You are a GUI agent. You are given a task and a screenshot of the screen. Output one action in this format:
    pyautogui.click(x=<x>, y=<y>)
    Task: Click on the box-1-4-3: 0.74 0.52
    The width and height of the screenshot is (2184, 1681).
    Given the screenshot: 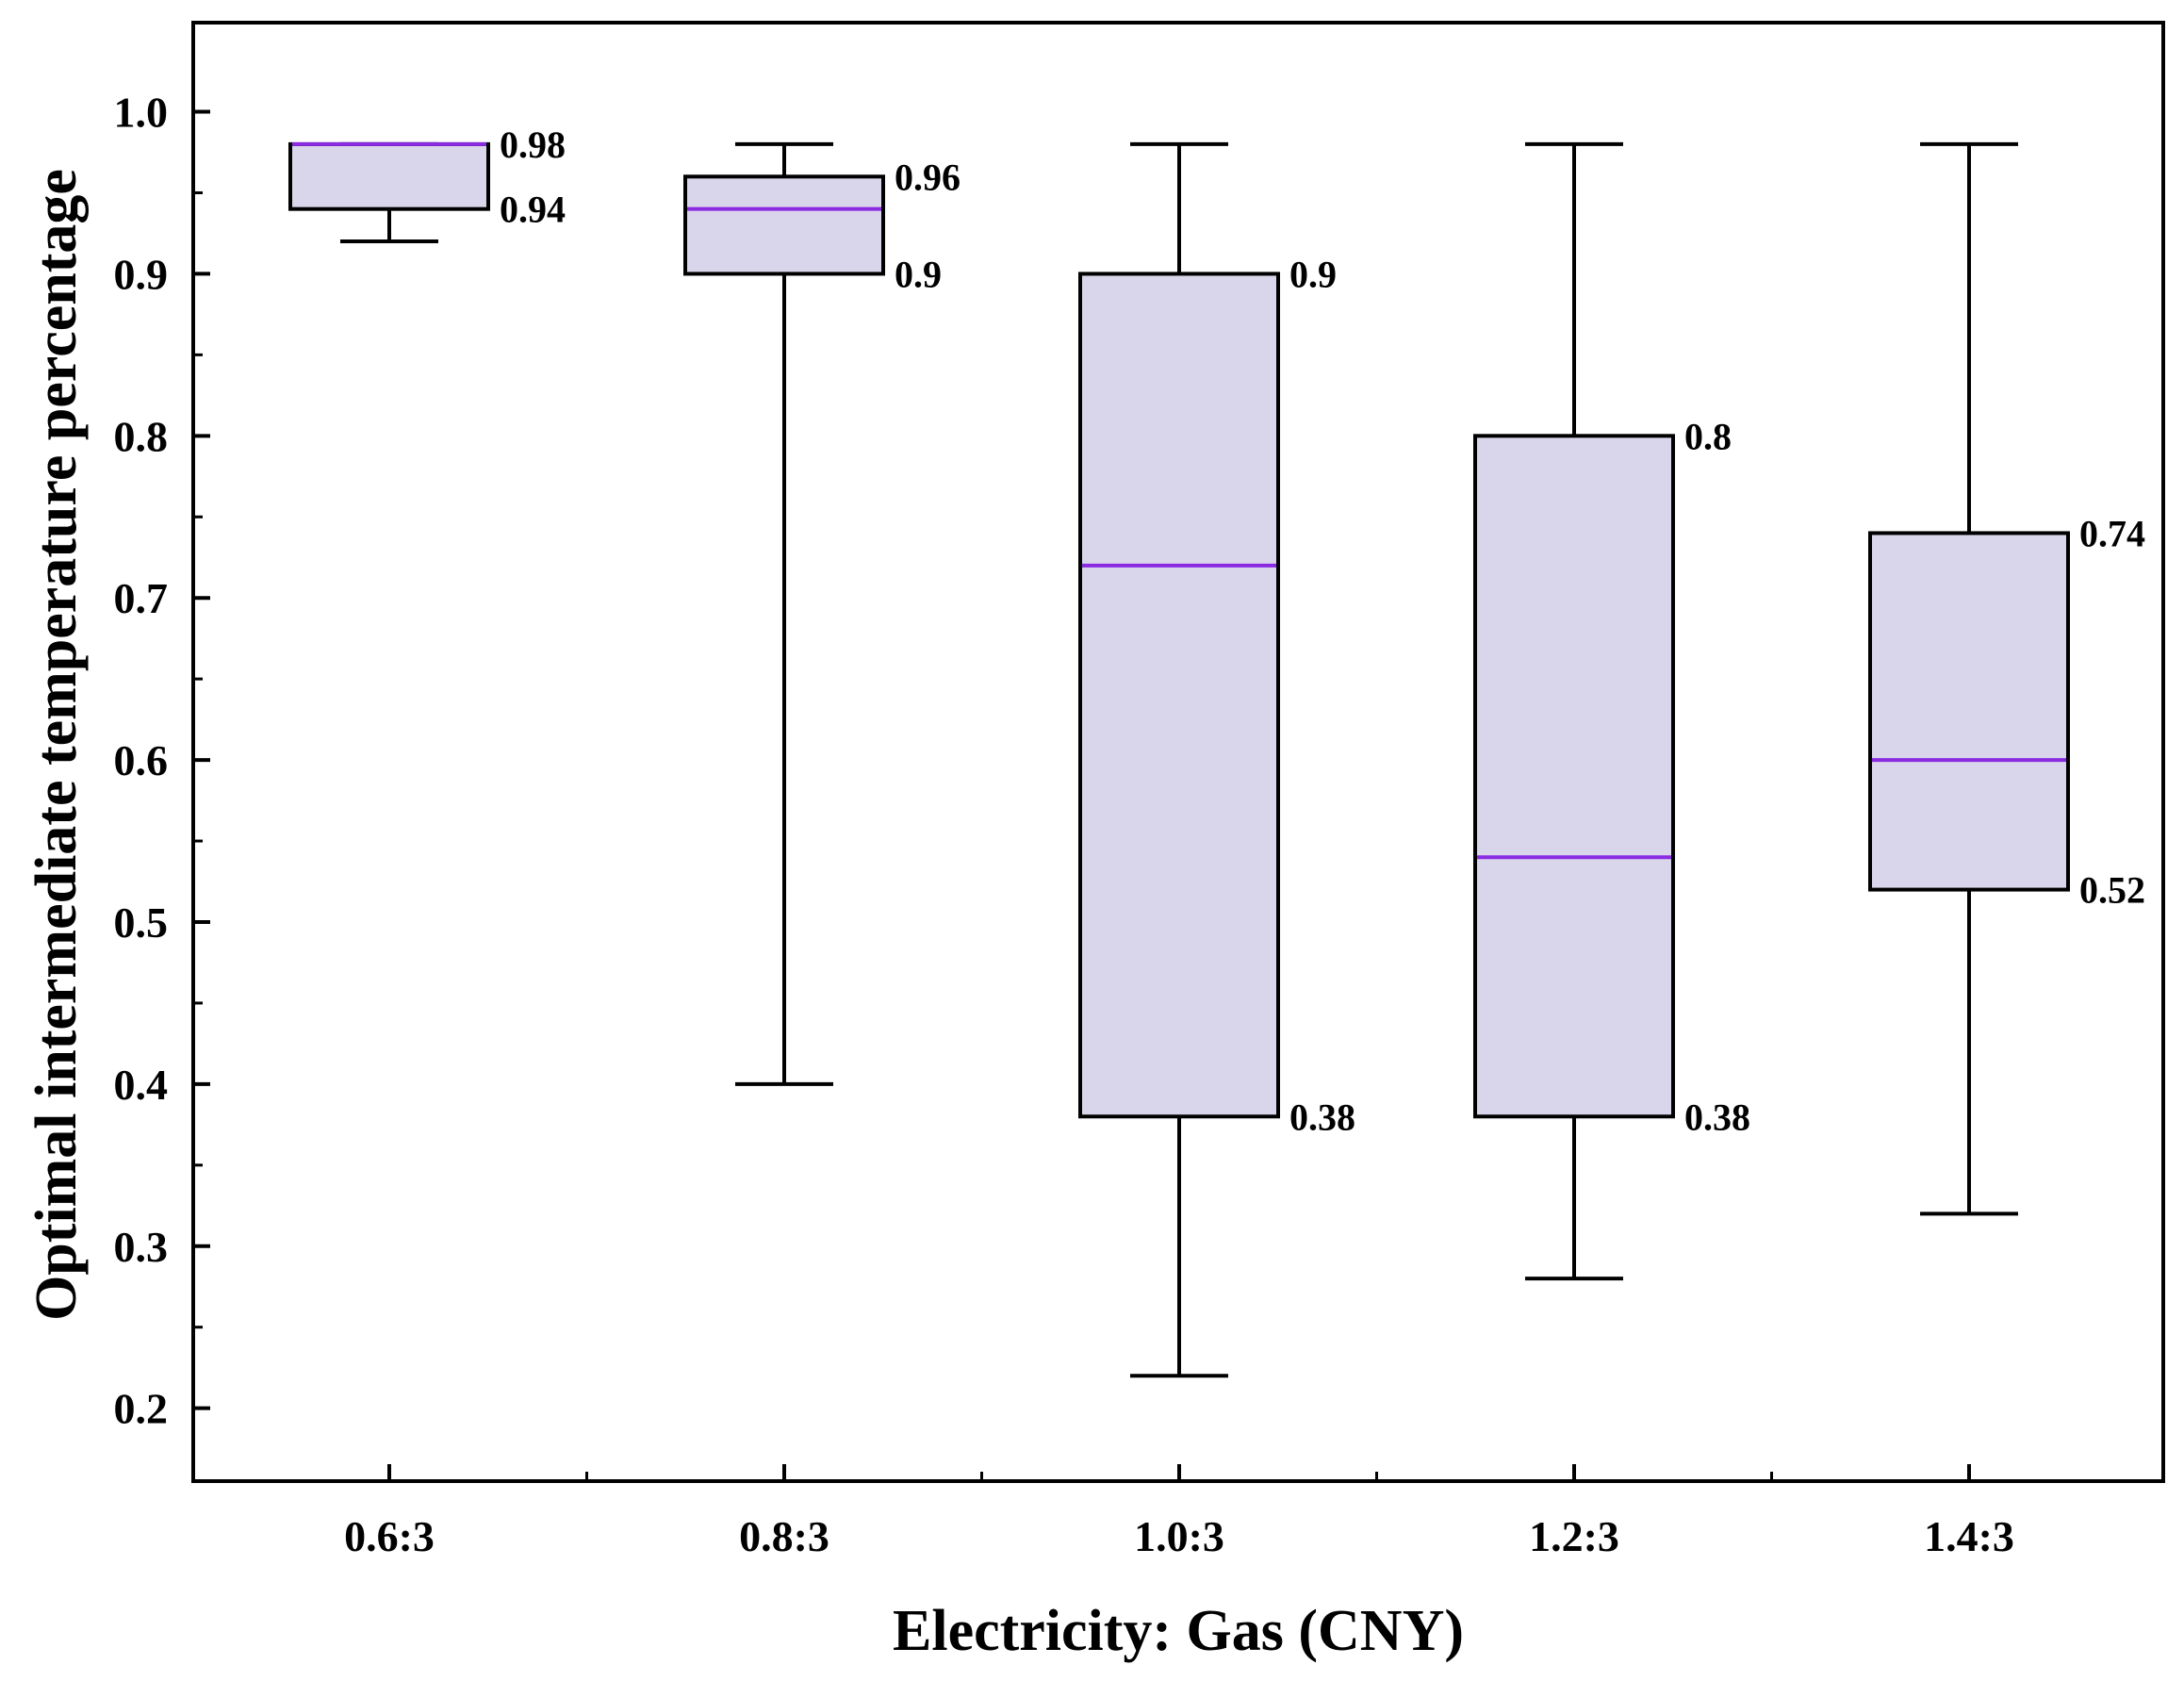 What is the action you would take?
    pyautogui.click(x=2006, y=678)
    